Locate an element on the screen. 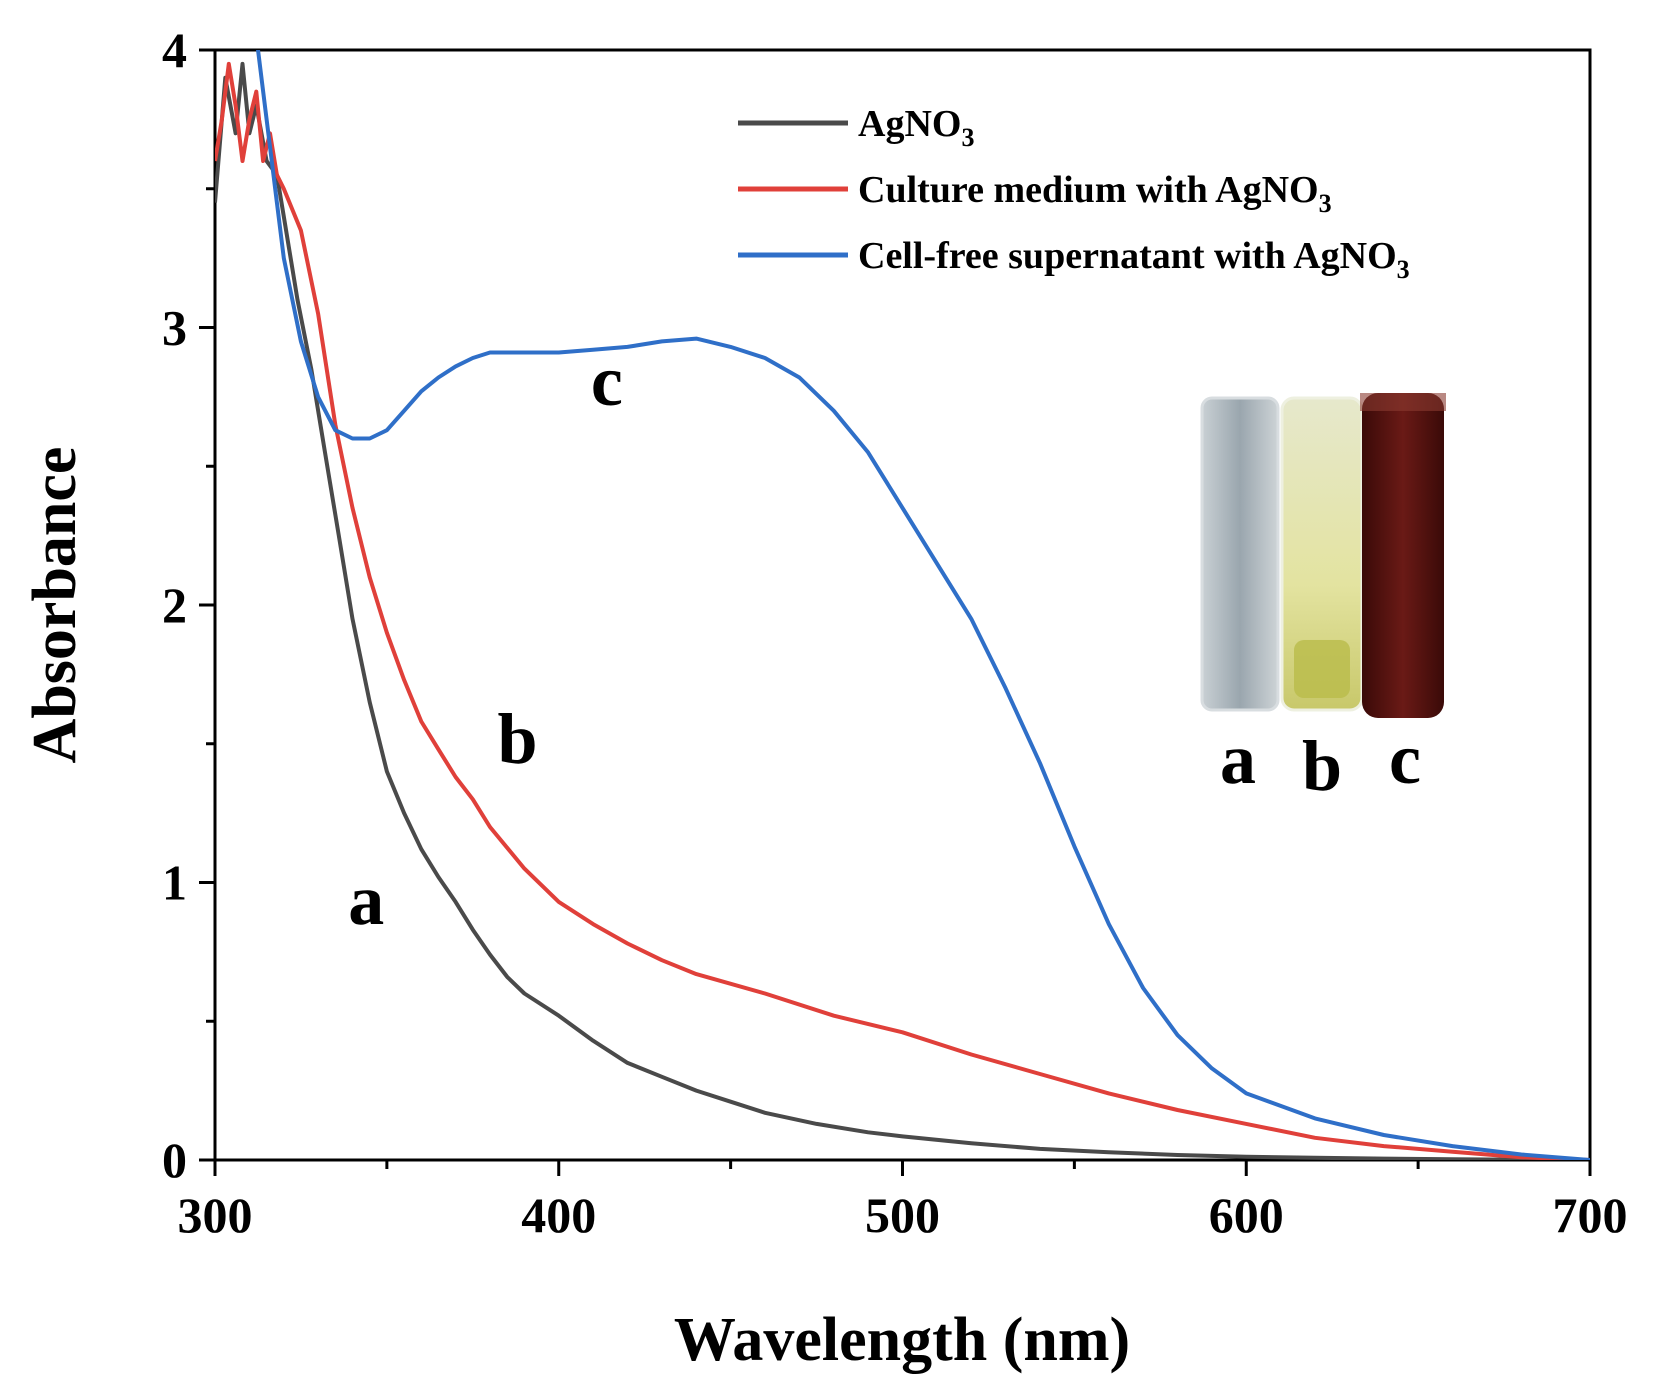 The height and width of the screenshot is (1395, 1659). x-tick-label: 700 is located at coordinates (1590, 1215).